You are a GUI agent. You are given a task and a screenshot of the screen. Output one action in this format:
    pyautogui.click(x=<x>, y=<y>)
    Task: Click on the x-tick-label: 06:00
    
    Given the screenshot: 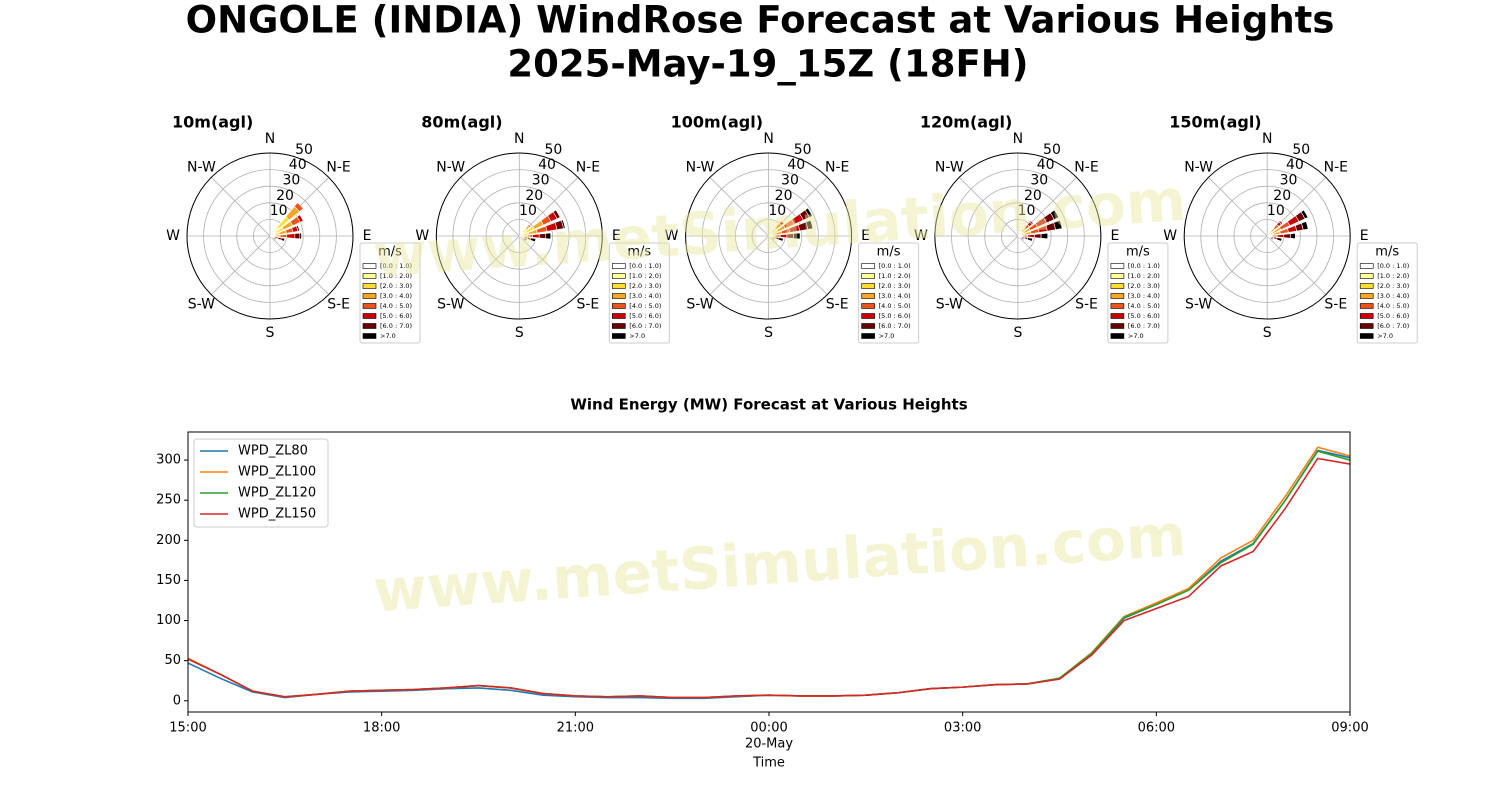 What is the action you would take?
    pyautogui.click(x=1156, y=728)
    